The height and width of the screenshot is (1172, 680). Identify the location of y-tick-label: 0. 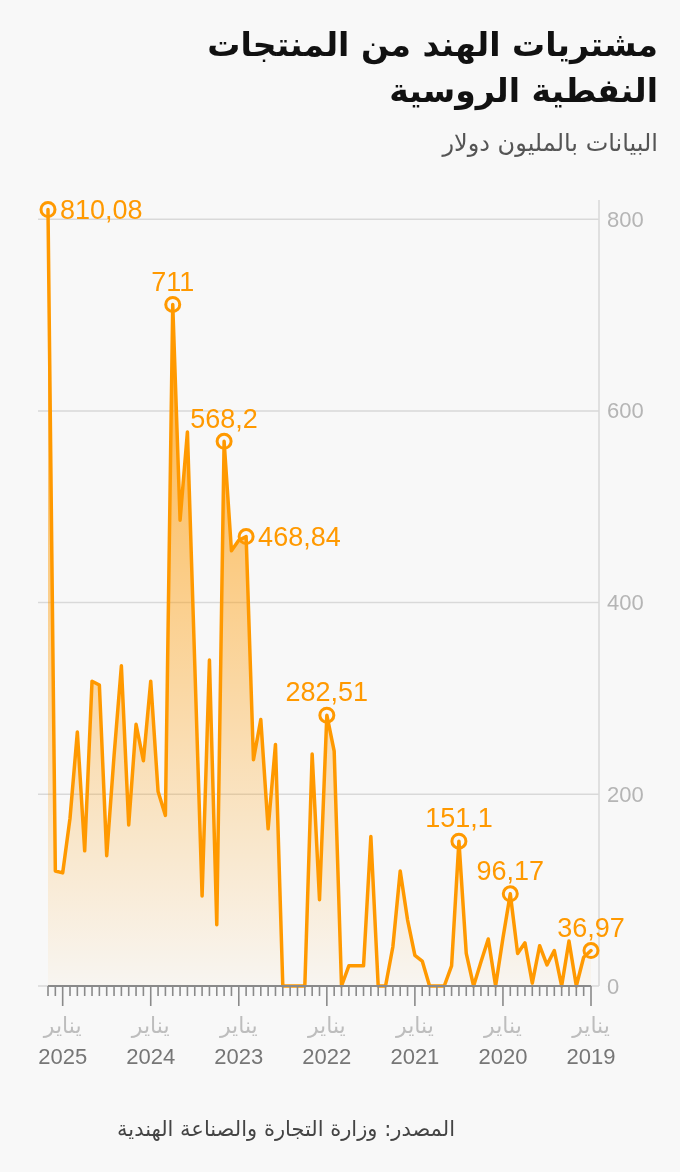
(613, 986).